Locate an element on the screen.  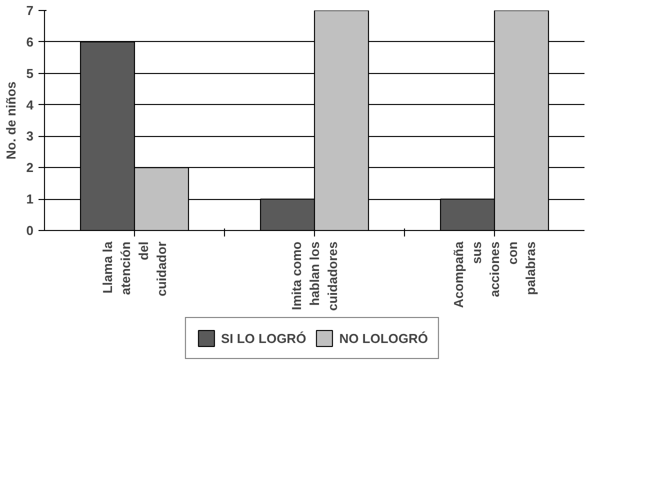
y-axis-title: No. de niños is located at coordinates (10, 121).